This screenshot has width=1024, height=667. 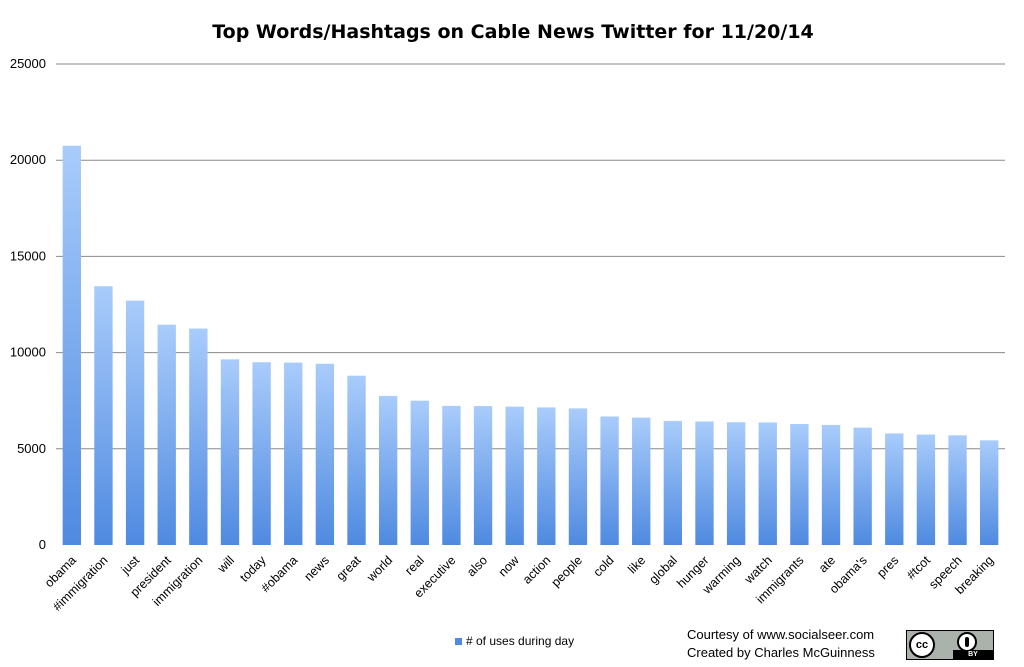 I want to click on y-axis-ticks: 0 5000 10000 15000 20000 25000, so click(x=28, y=304).